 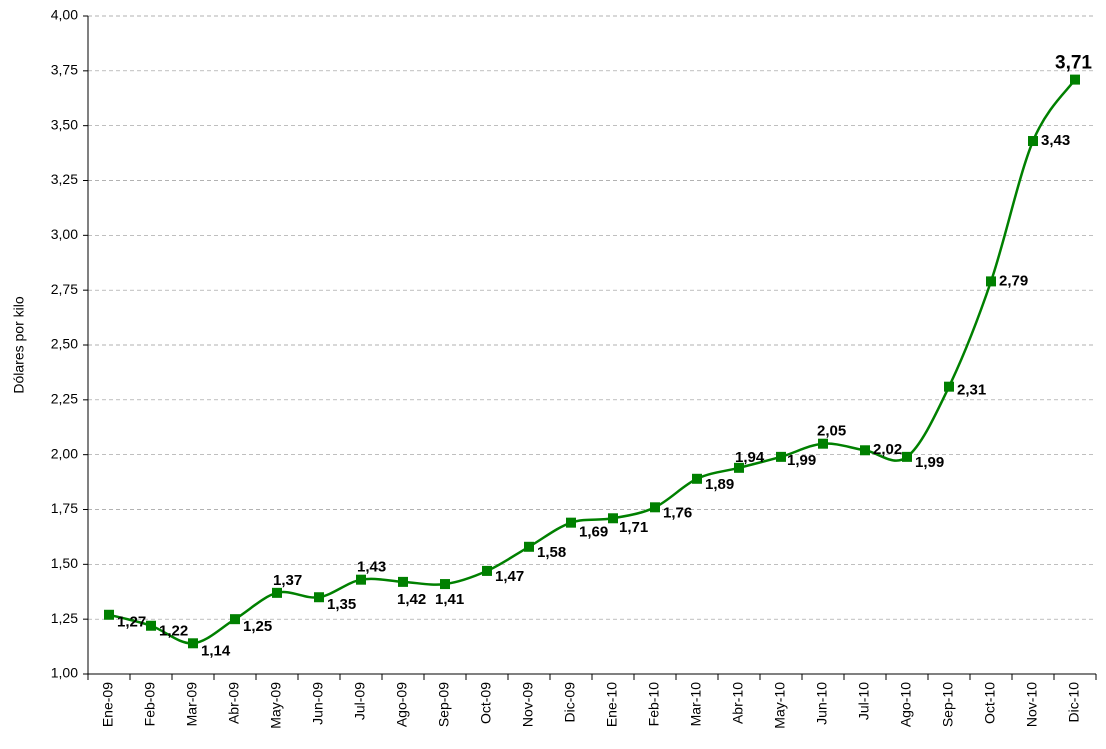 I want to click on data-label: 1,37, so click(x=287, y=580).